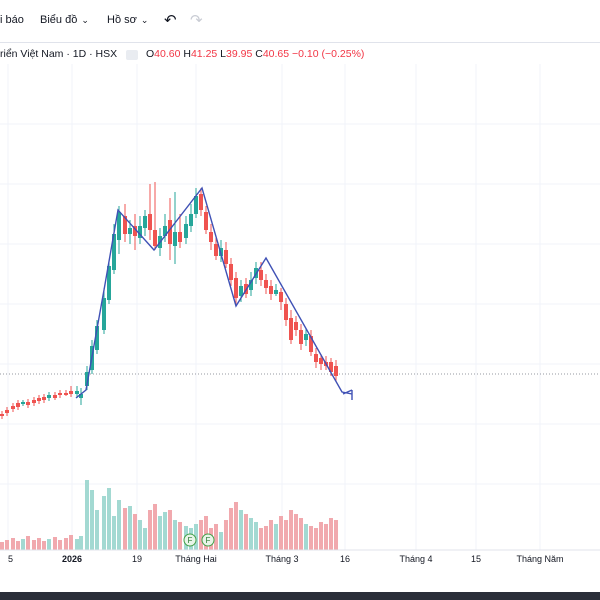  What do you see at coordinates (281, 559) in the screenshot?
I see `time-axis-label: Tháng 3` at bounding box center [281, 559].